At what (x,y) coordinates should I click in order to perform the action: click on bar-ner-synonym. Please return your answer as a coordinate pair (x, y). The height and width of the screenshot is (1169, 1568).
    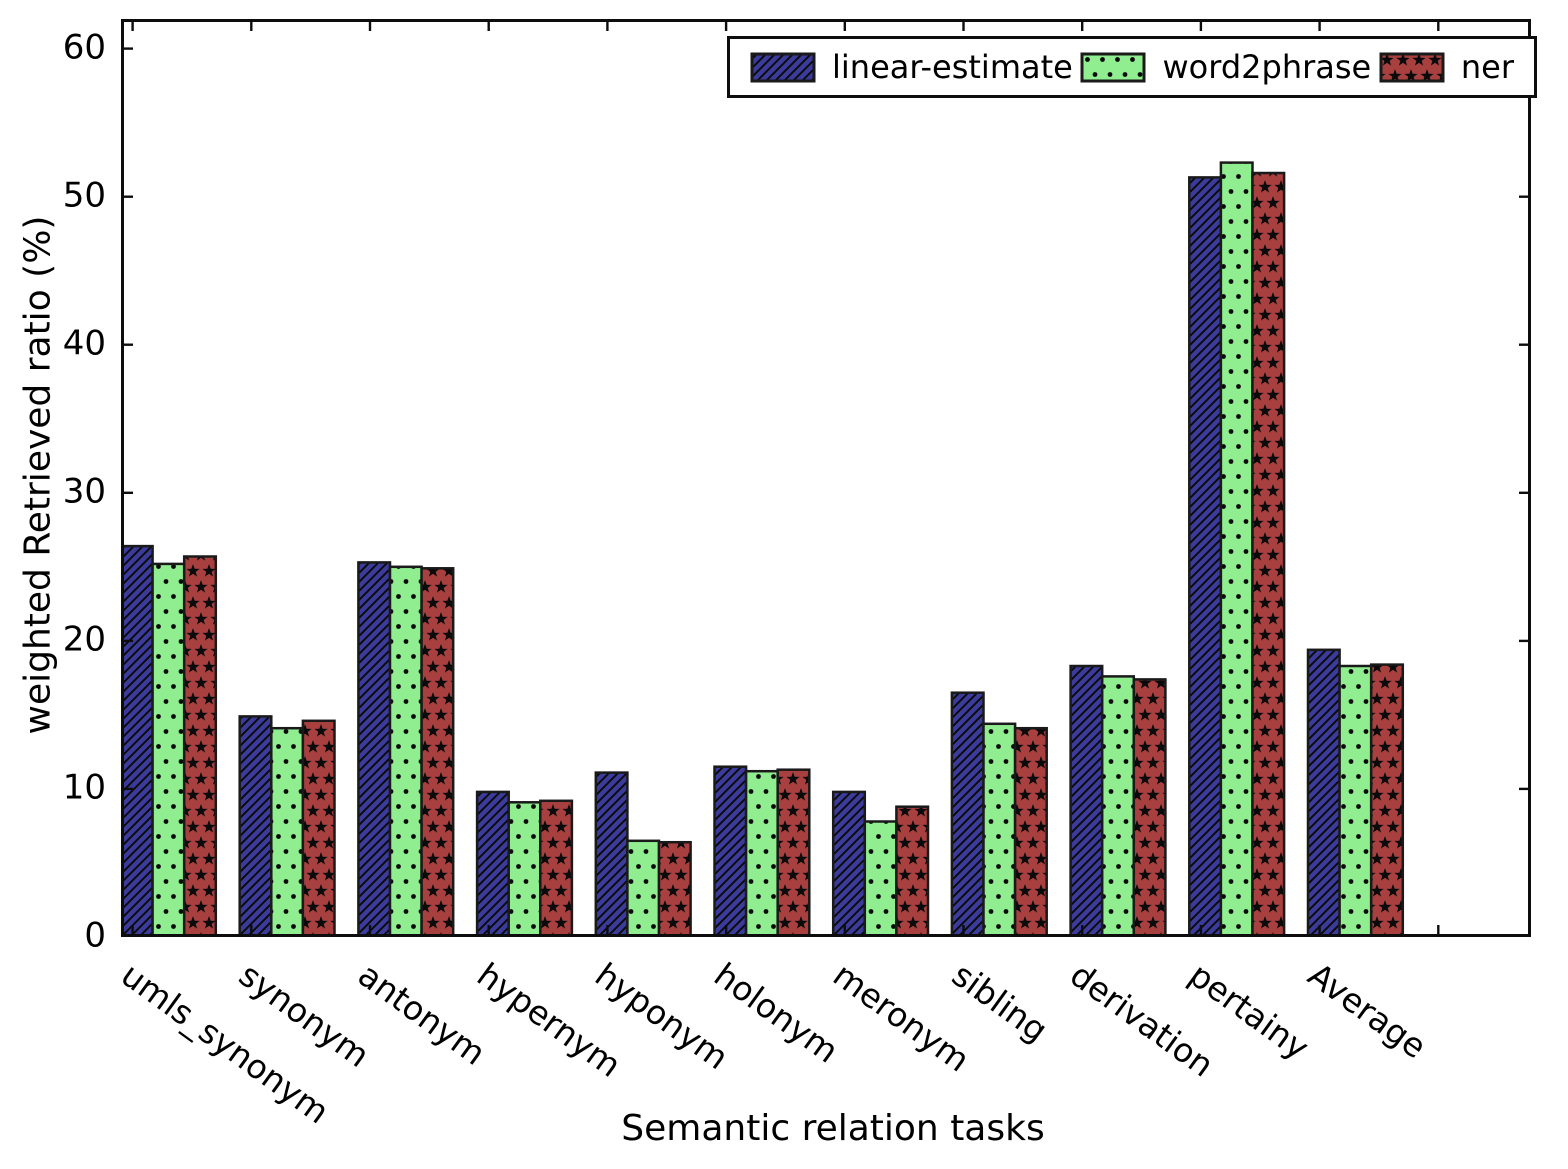
    Looking at the image, I should click on (318, 828).